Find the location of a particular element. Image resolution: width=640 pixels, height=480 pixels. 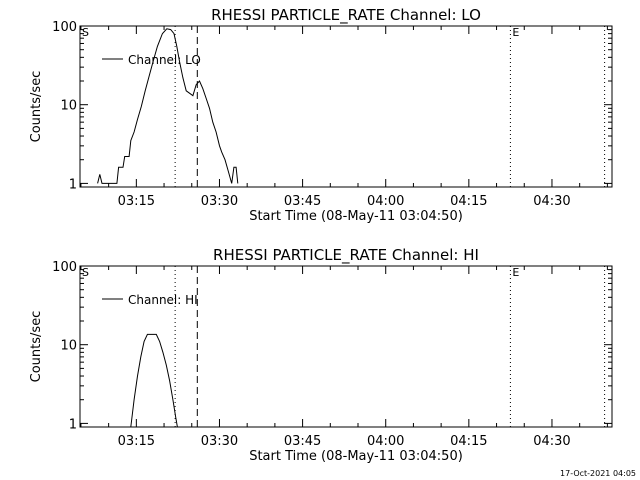

legend-entry: Channel: HI is located at coordinates (163, 300).